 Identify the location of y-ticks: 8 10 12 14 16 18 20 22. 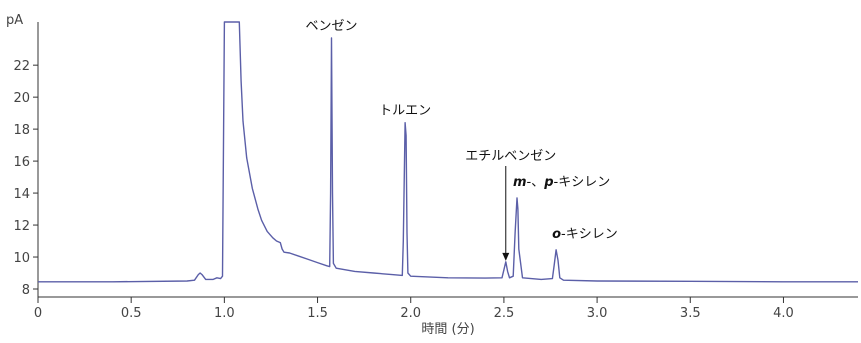
(25, 178).